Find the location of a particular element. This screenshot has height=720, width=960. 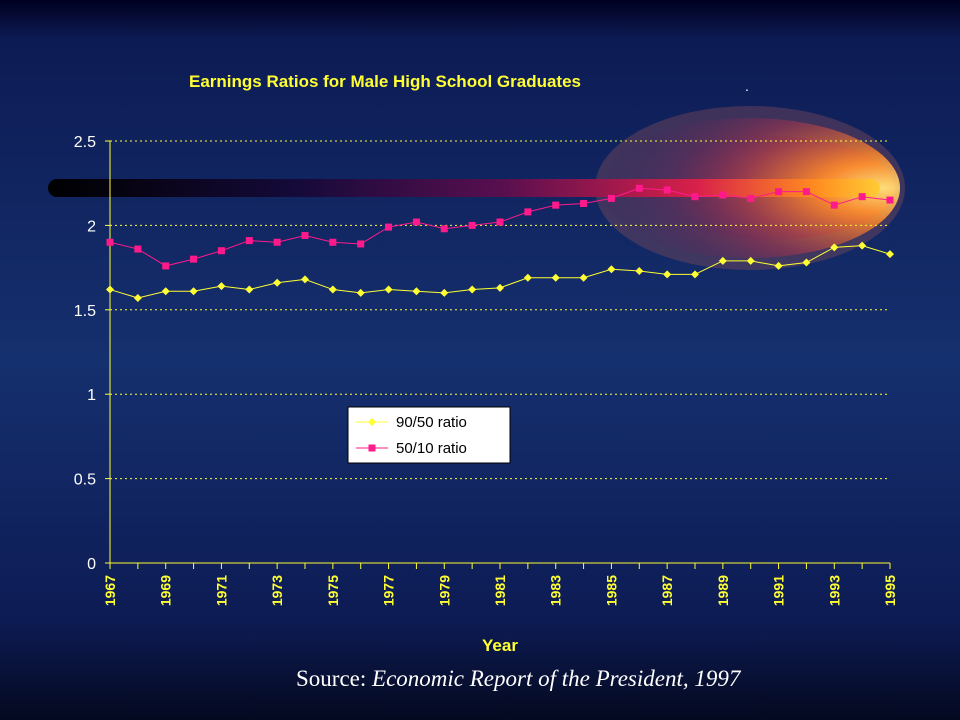

source-citation: Economic Report of the President, 1997 is located at coordinates (556, 678).